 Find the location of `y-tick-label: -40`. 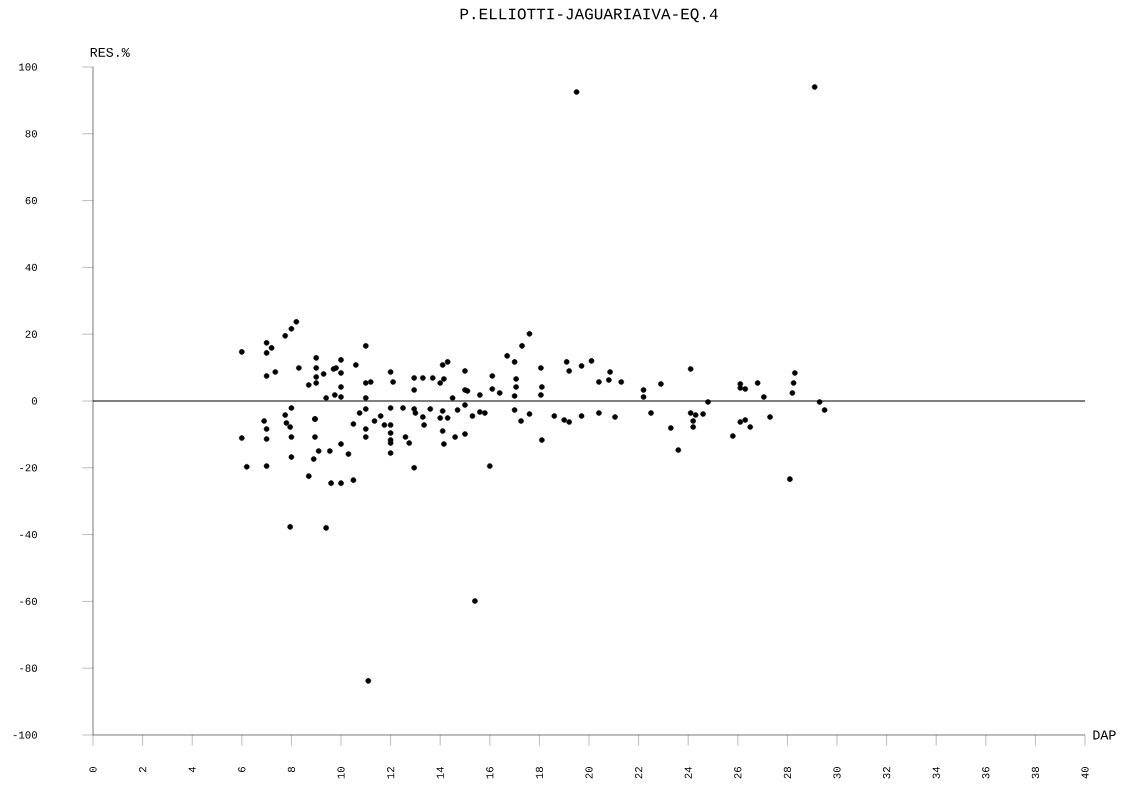

y-tick-label: -40 is located at coordinates (28, 534).